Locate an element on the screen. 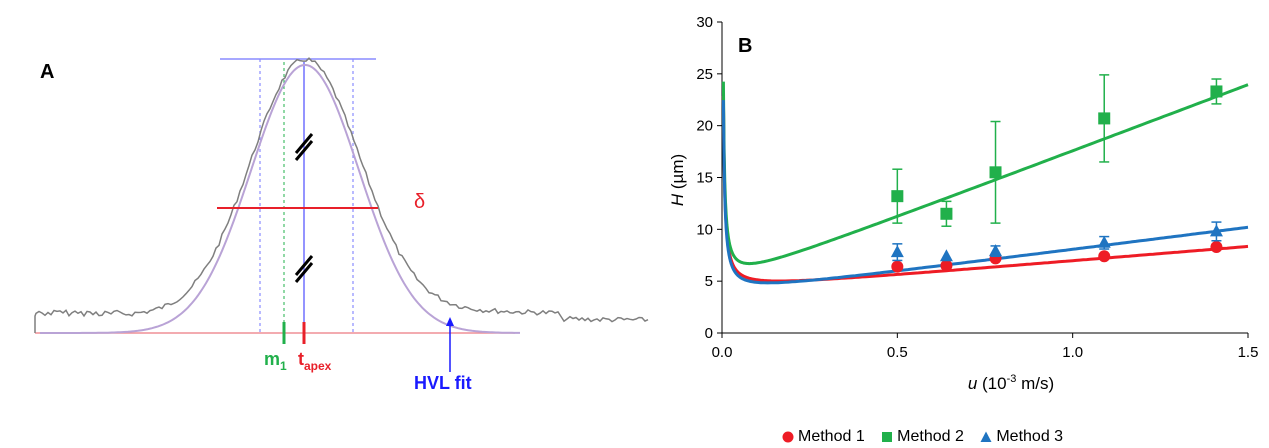  legend-triangle-marker is located at coordinates (986, 436).